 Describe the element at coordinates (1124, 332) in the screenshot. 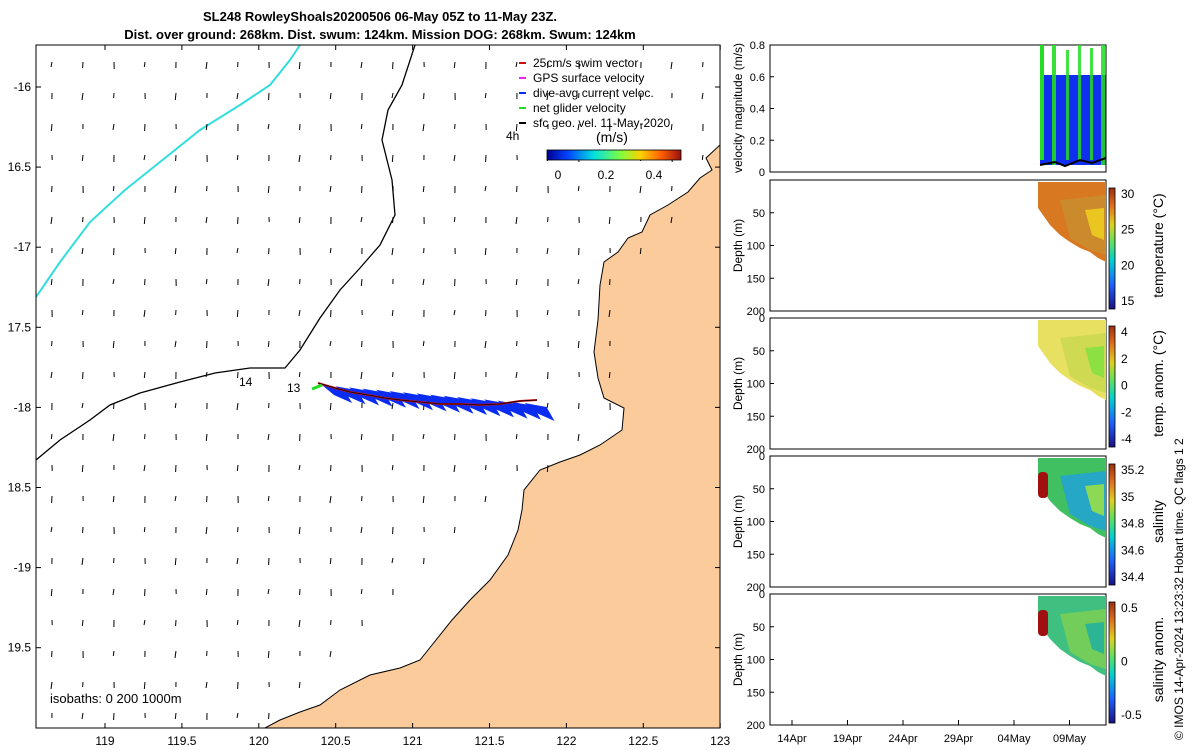

I see `colorbar-tick-label: 4` at that location.